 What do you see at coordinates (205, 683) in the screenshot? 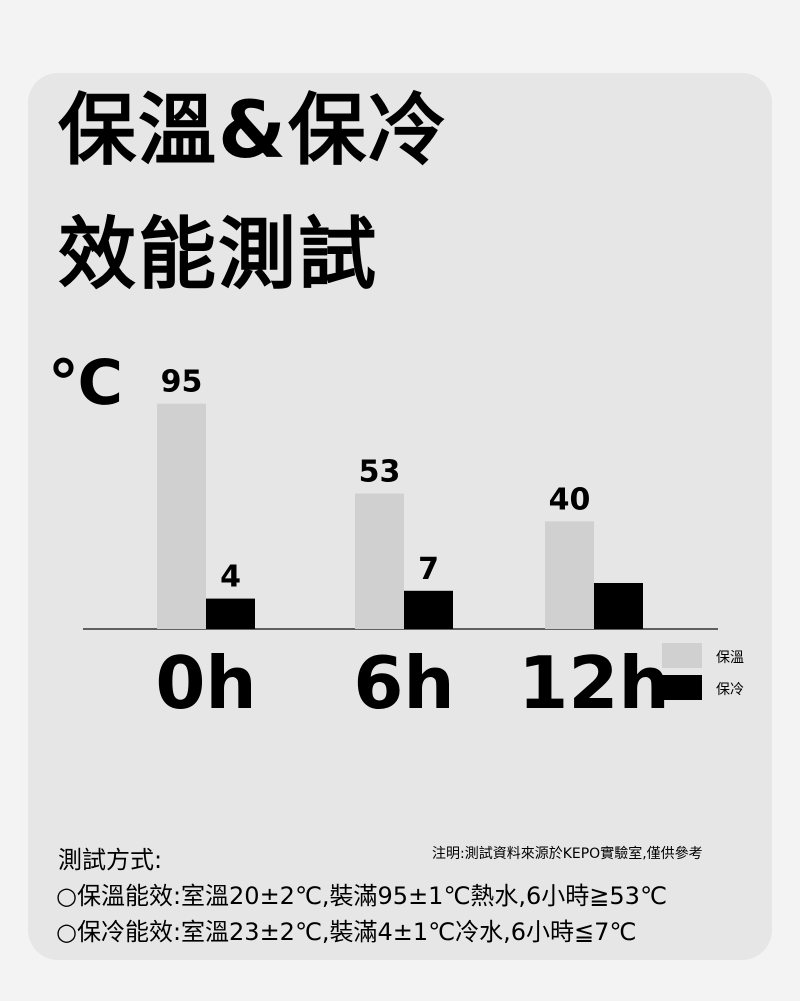
I see `x-tick-label: 0h` at bounding box center [205, 683].